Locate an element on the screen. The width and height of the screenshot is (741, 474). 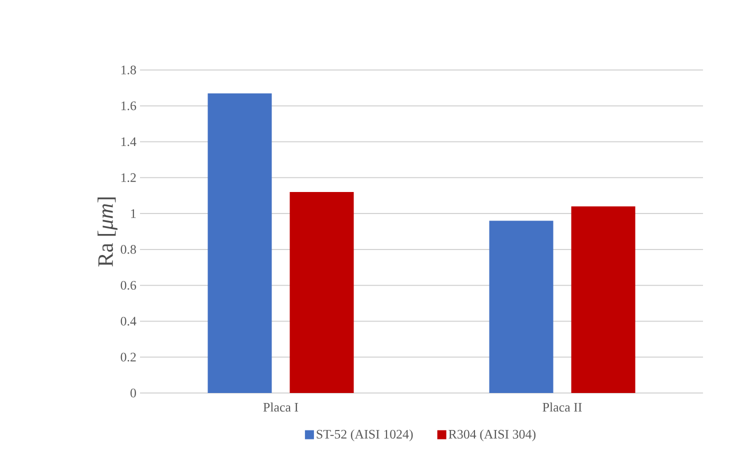
y-tick-label: 0 is located at coordinates (133, 393).